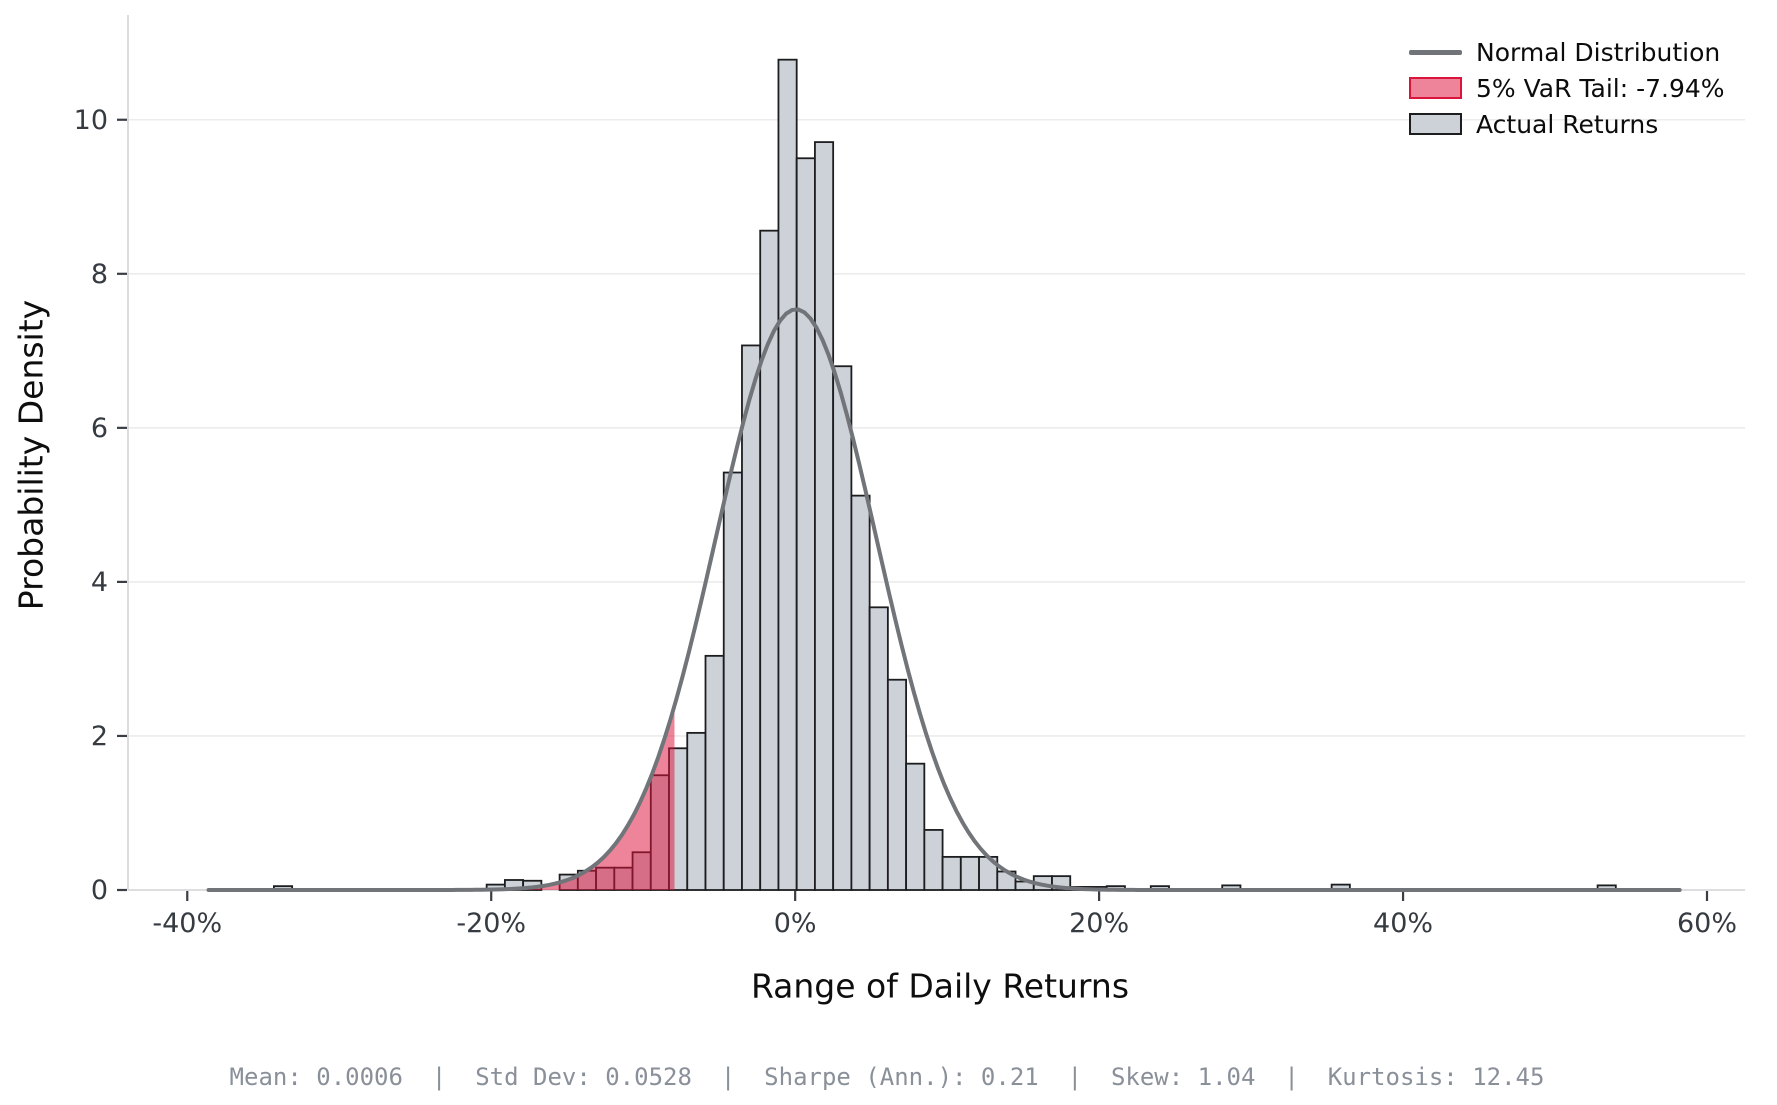  Describe the element at coordinates (1435, 52) in the screenshot. I see `normal-distribution-line-icon` at that location.